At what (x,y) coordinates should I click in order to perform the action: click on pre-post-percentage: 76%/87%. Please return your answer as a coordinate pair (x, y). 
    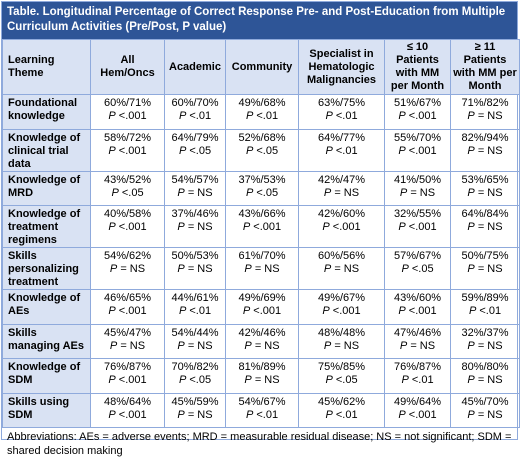
    Looking at the image, I should click on (417, 367).